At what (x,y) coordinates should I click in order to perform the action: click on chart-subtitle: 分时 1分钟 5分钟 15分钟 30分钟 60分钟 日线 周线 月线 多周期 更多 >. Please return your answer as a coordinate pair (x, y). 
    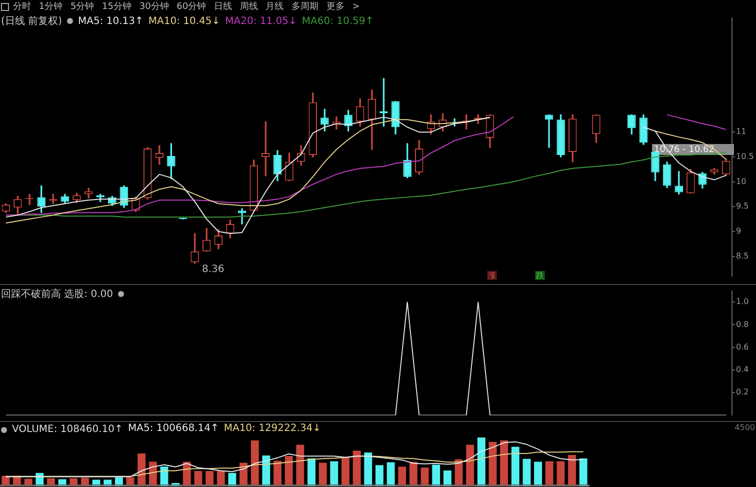
    Looking at the image, I should click on (186, 6).